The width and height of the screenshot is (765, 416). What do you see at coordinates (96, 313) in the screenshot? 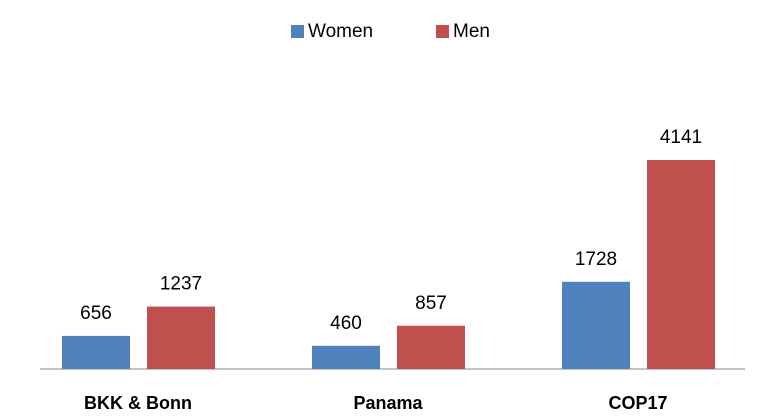
I see `data-label: 656` at bounding box center [96, 313].